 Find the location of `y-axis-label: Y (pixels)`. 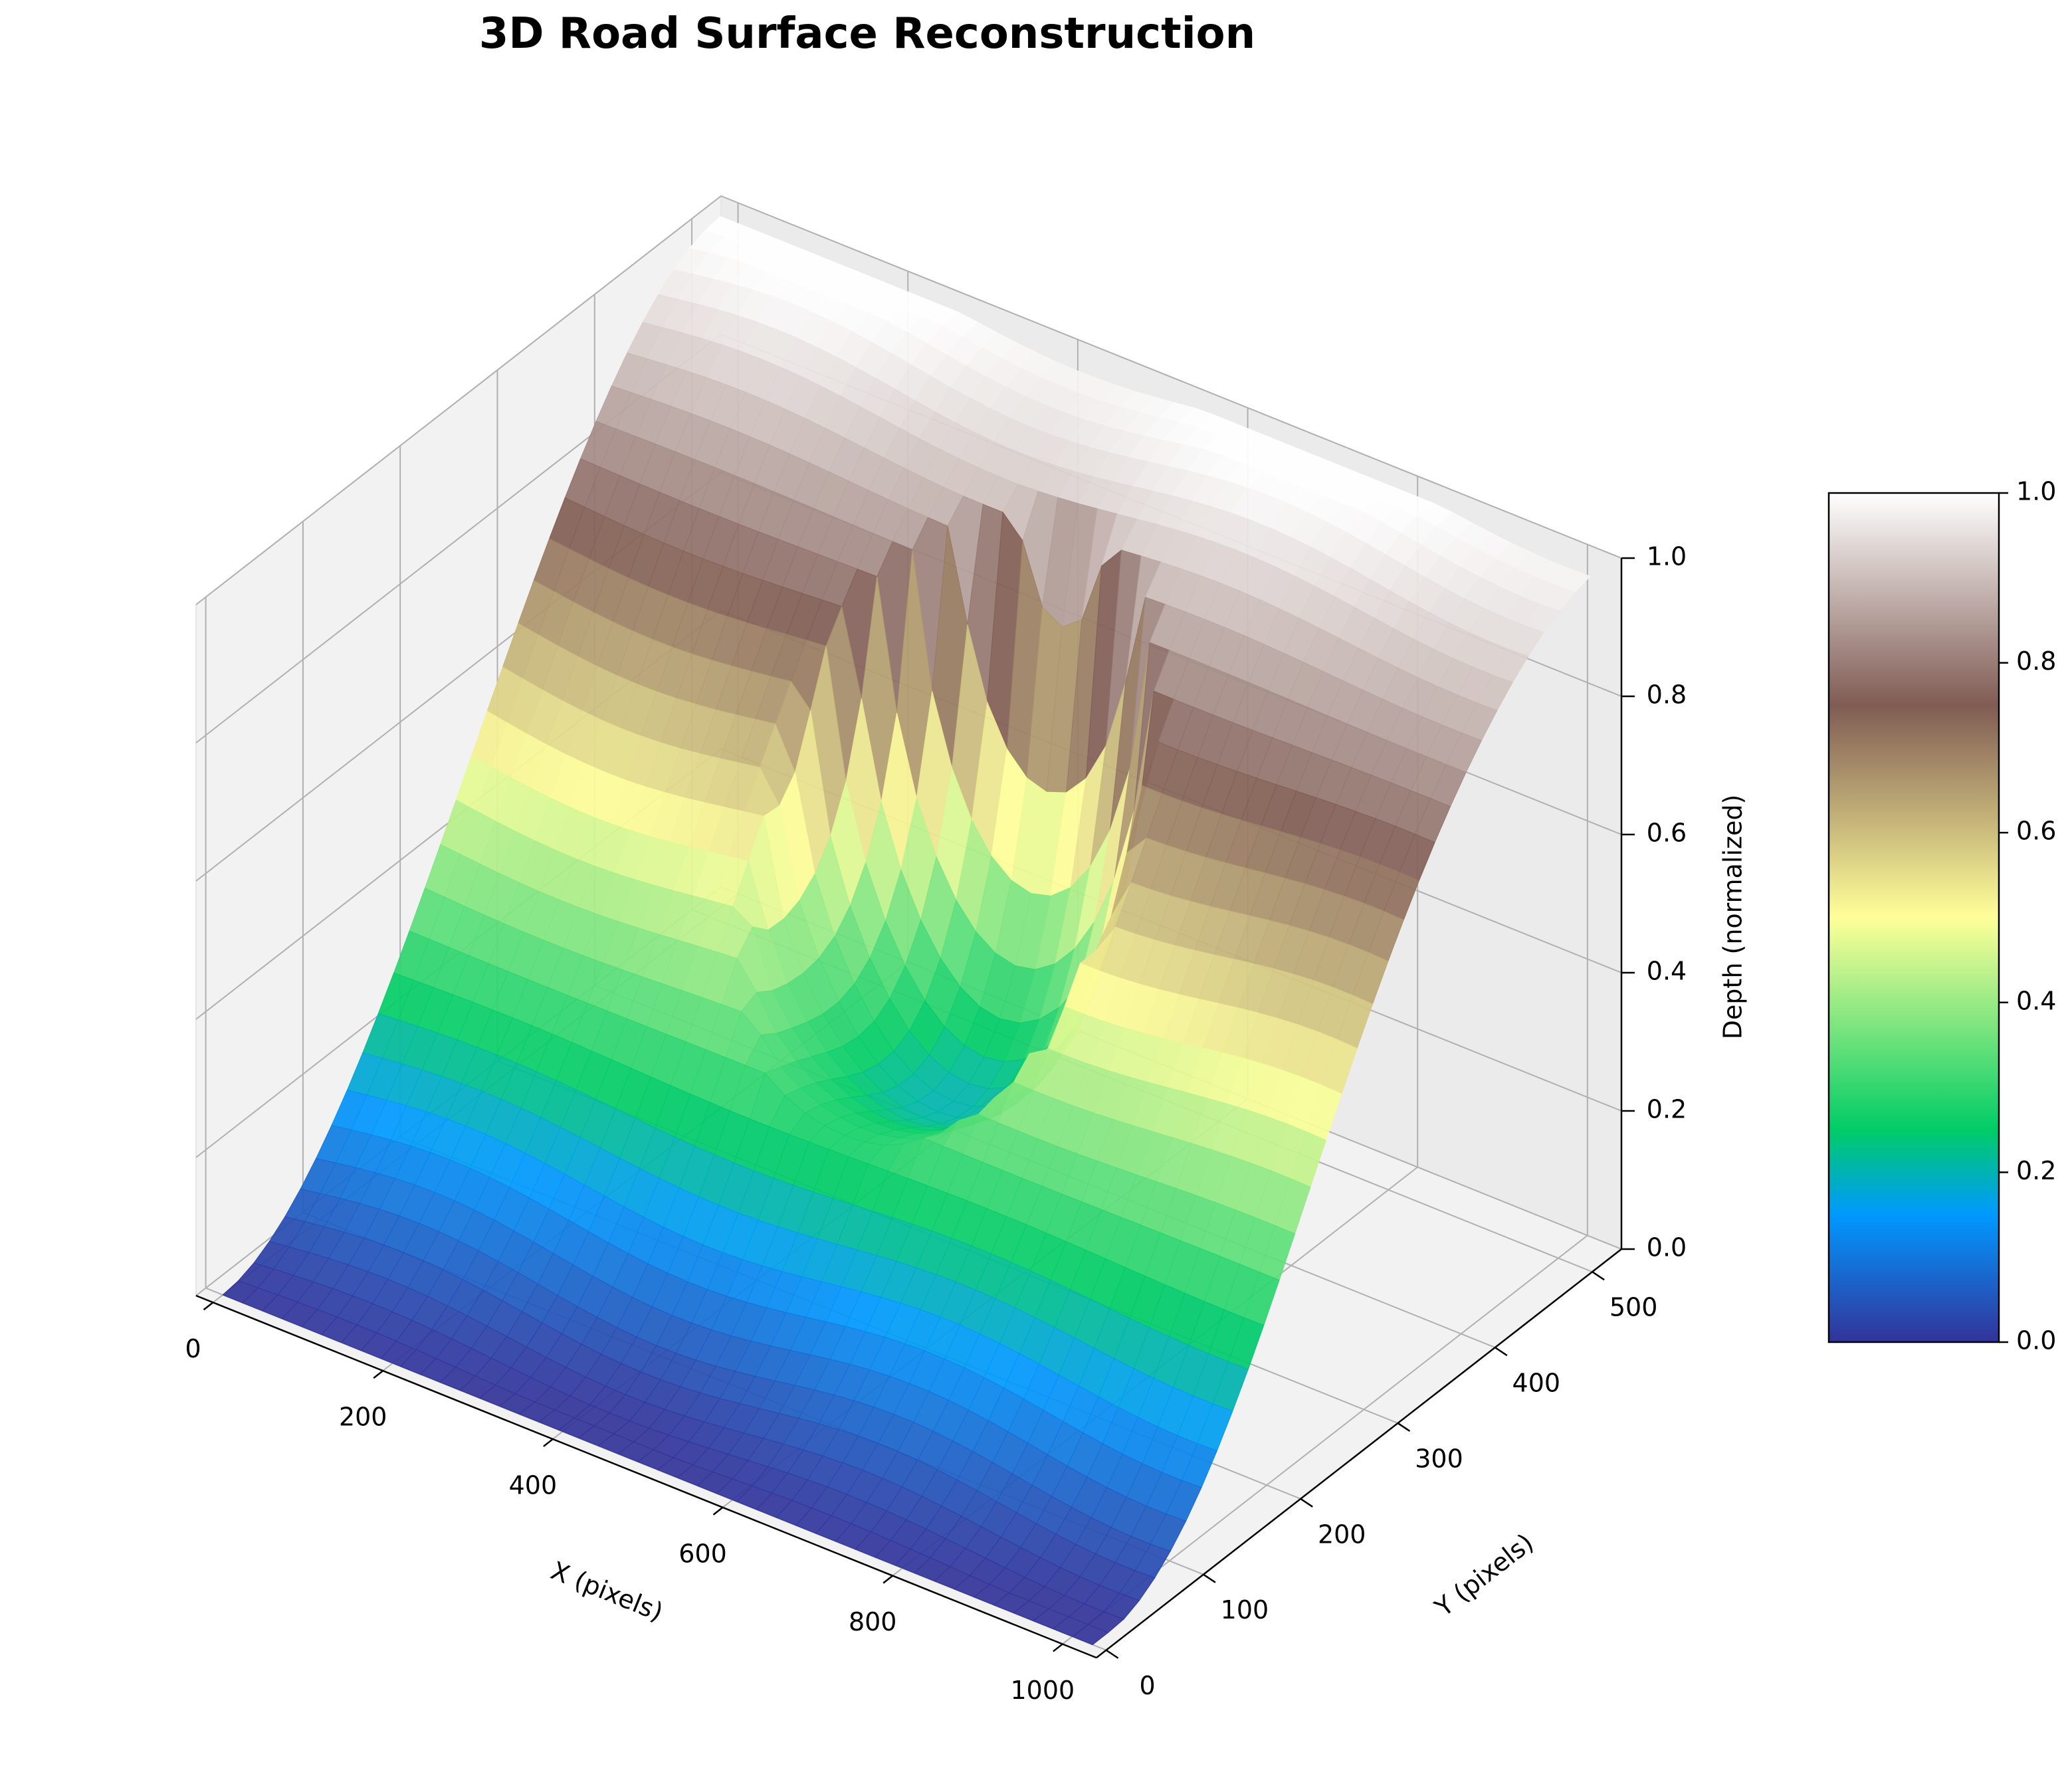

y-axis-label: Y (pixels) is located at coordinates (1484, 1575).